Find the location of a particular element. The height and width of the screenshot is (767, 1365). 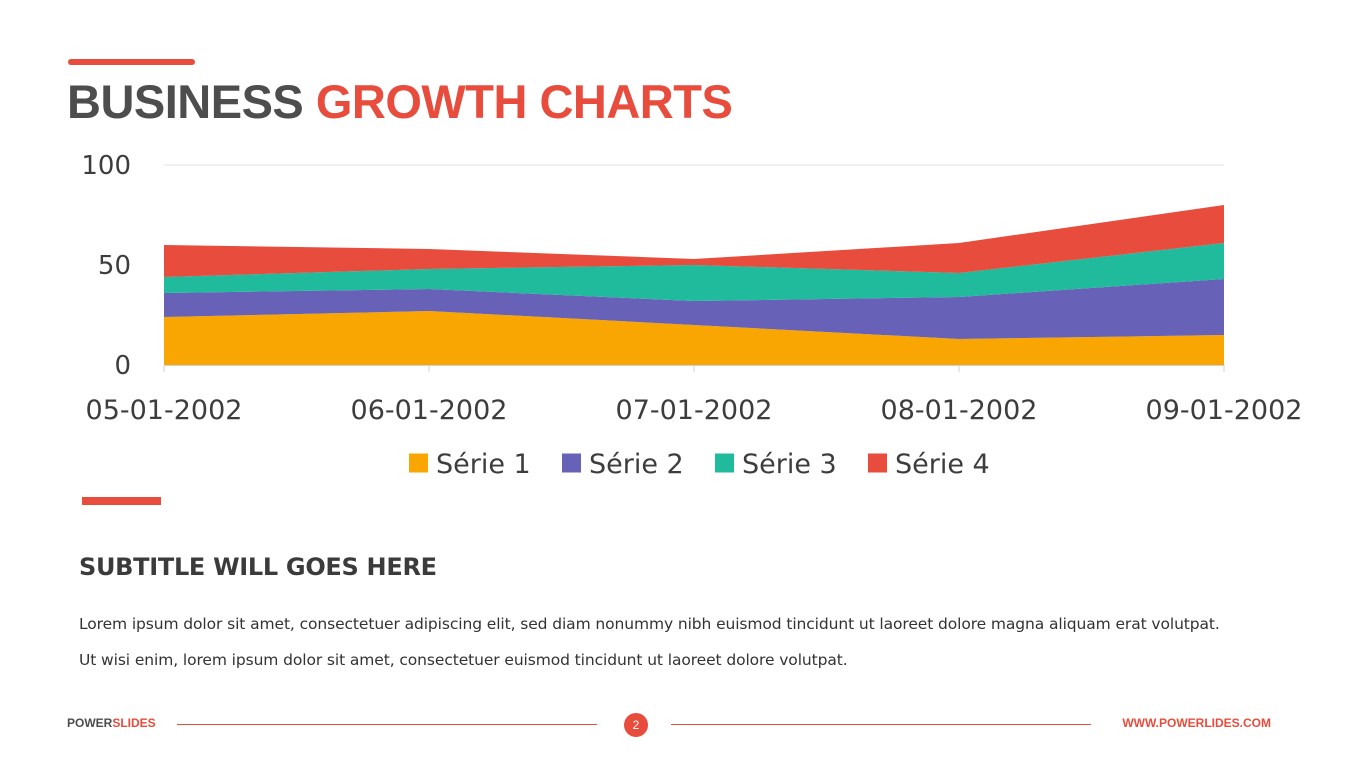

x-tick-label: 05-01-2002 is located at coordinates (164, 410).